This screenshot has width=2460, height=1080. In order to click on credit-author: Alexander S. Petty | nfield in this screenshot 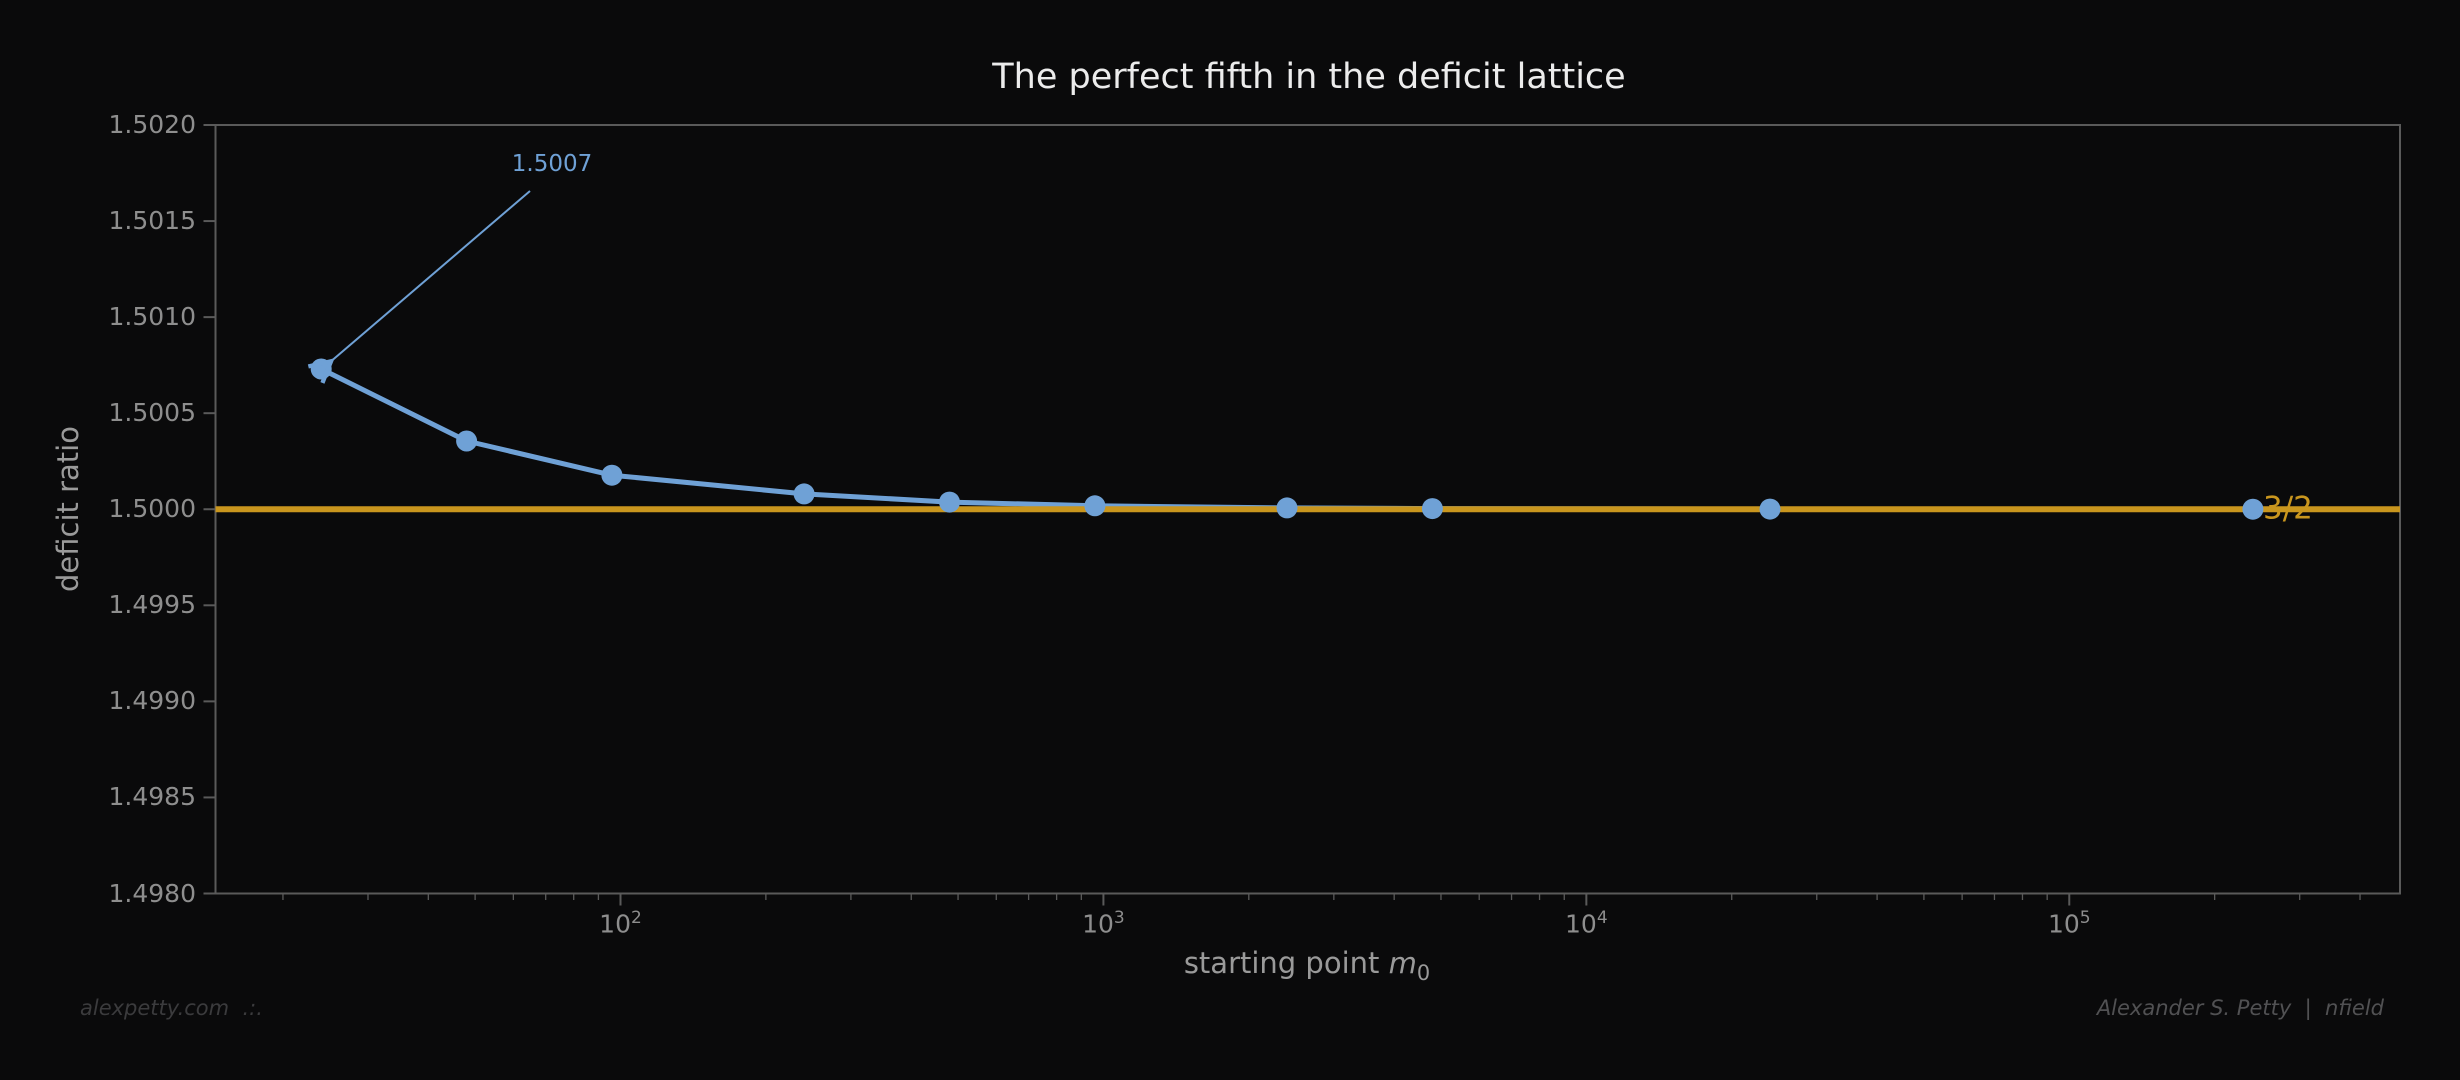, I will do `click(2240, 1008)`.